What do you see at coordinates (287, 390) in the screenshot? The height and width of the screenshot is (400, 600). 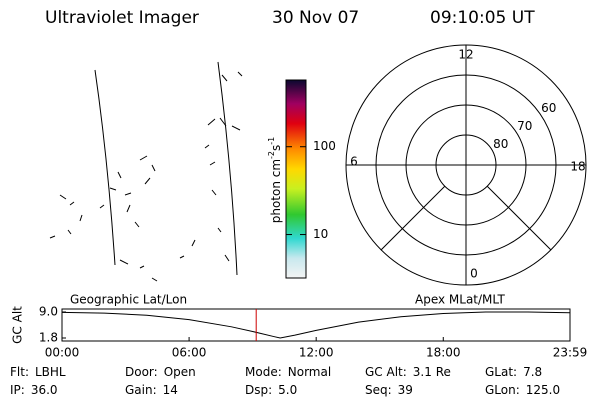 I see `info-value: 5.0` at bounding box center [287, 390].